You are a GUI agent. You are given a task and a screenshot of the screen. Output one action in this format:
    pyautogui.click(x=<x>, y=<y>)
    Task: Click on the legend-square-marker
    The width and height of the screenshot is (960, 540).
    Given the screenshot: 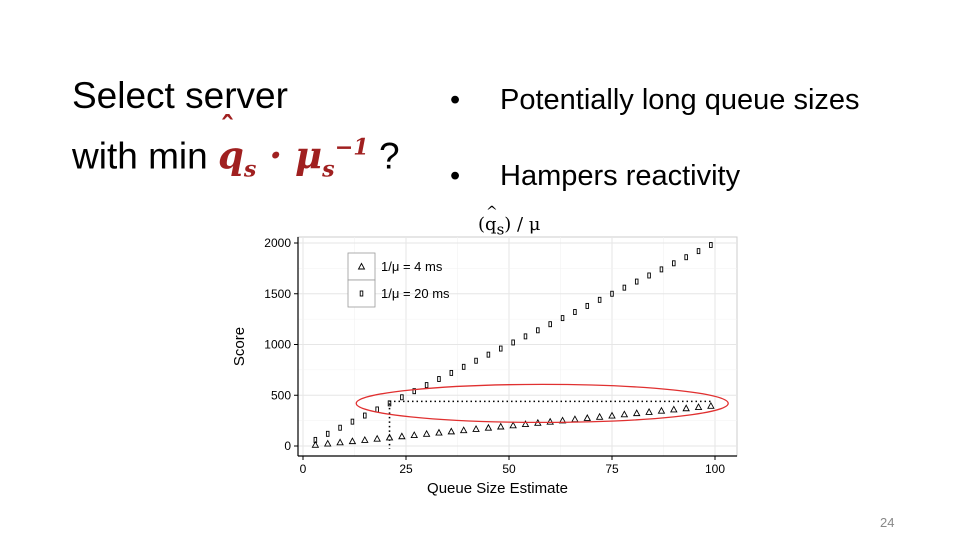 What is the action you would take?
    pyautogui.click(x=361, y=293)
    